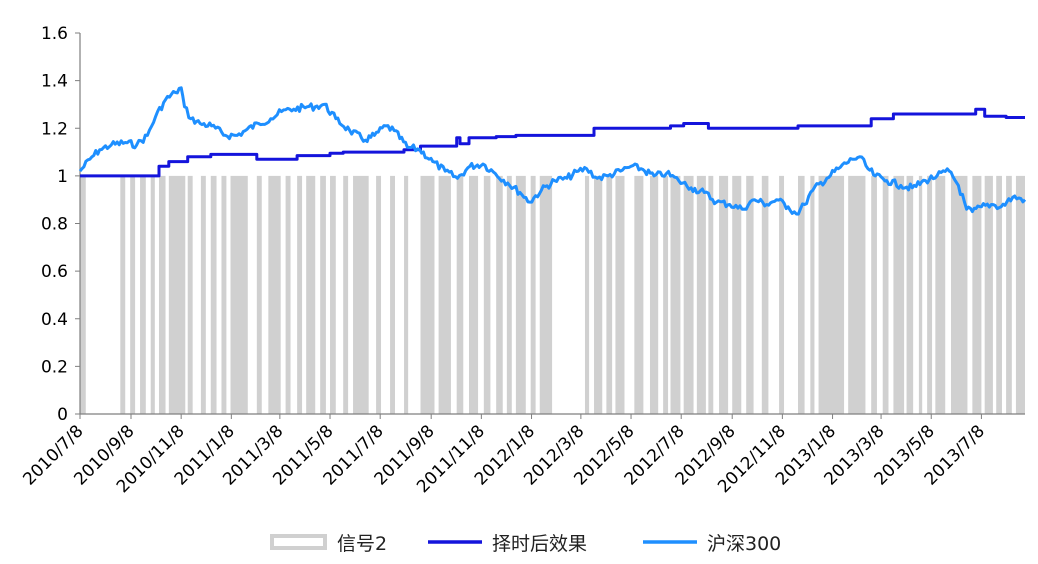 This screenshot has height=564, width=1038. What do you see at coordinates (54, 367) in the screenshot?
I see `y-tick-label-1: 0.2` at bounding box center [54, 367].